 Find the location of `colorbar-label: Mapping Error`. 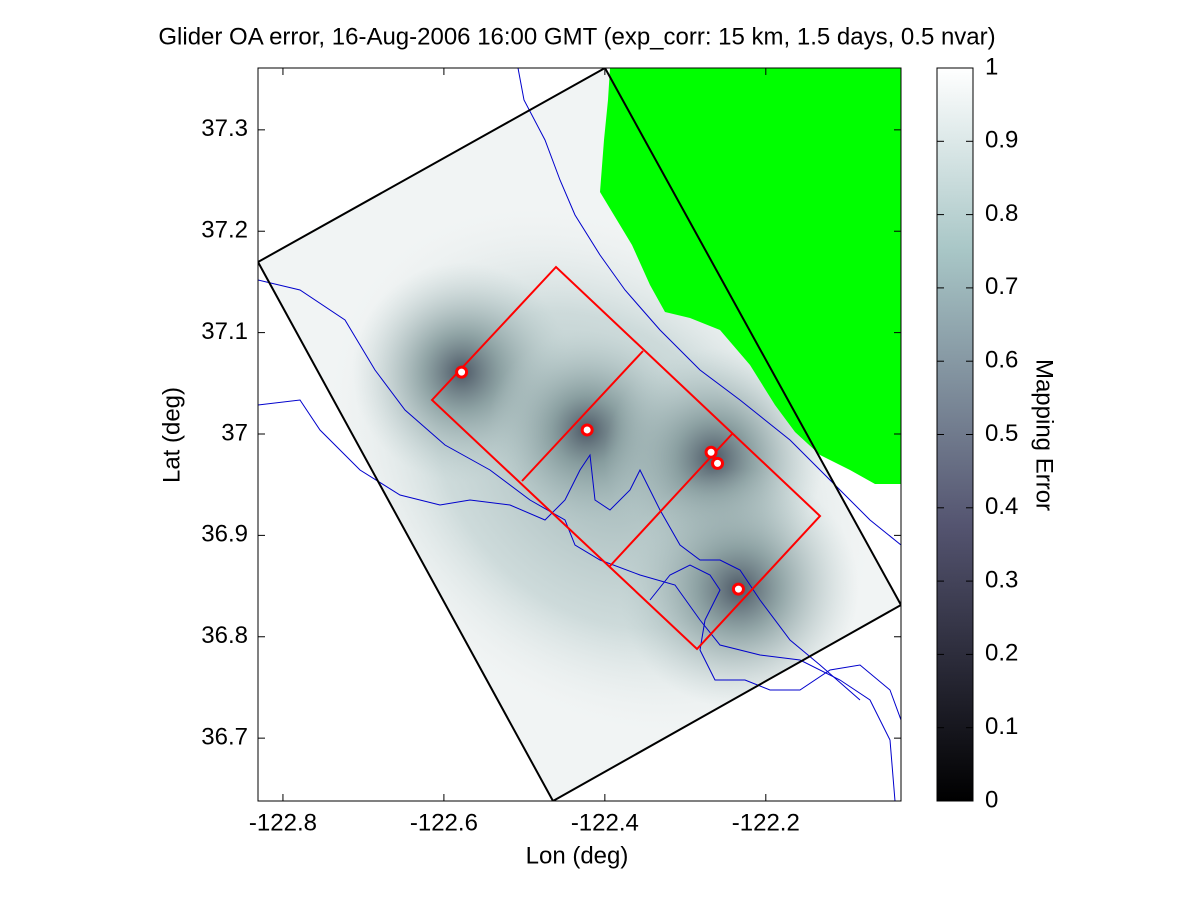

colorbar-label: Mapping Error is located at coordinates (1044, 435).